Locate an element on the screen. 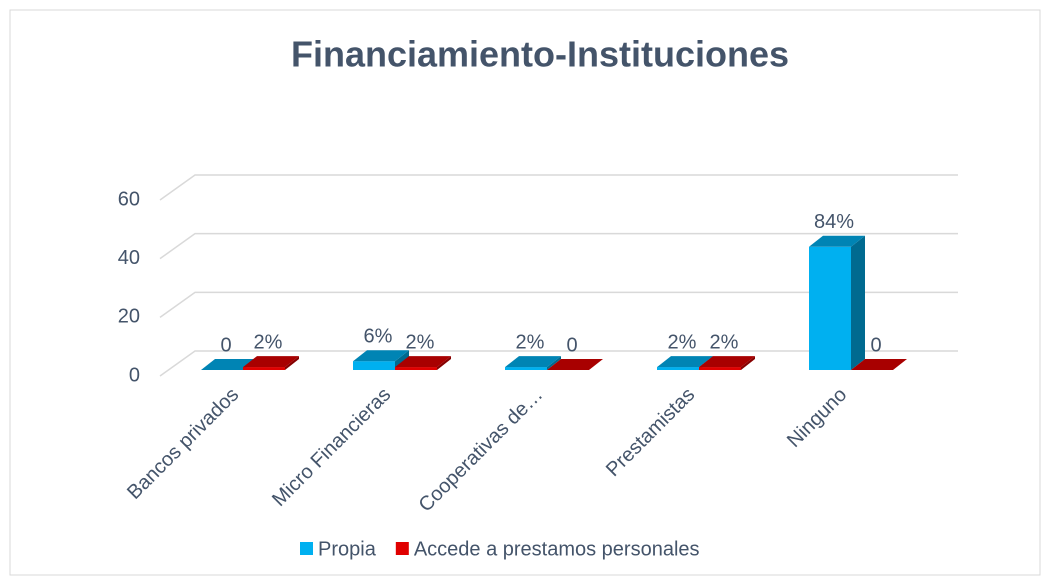 Image resolution: width=1051 pixels, height=584 pixels. y-tick-label: 40 is located at coordinates (129, 258).